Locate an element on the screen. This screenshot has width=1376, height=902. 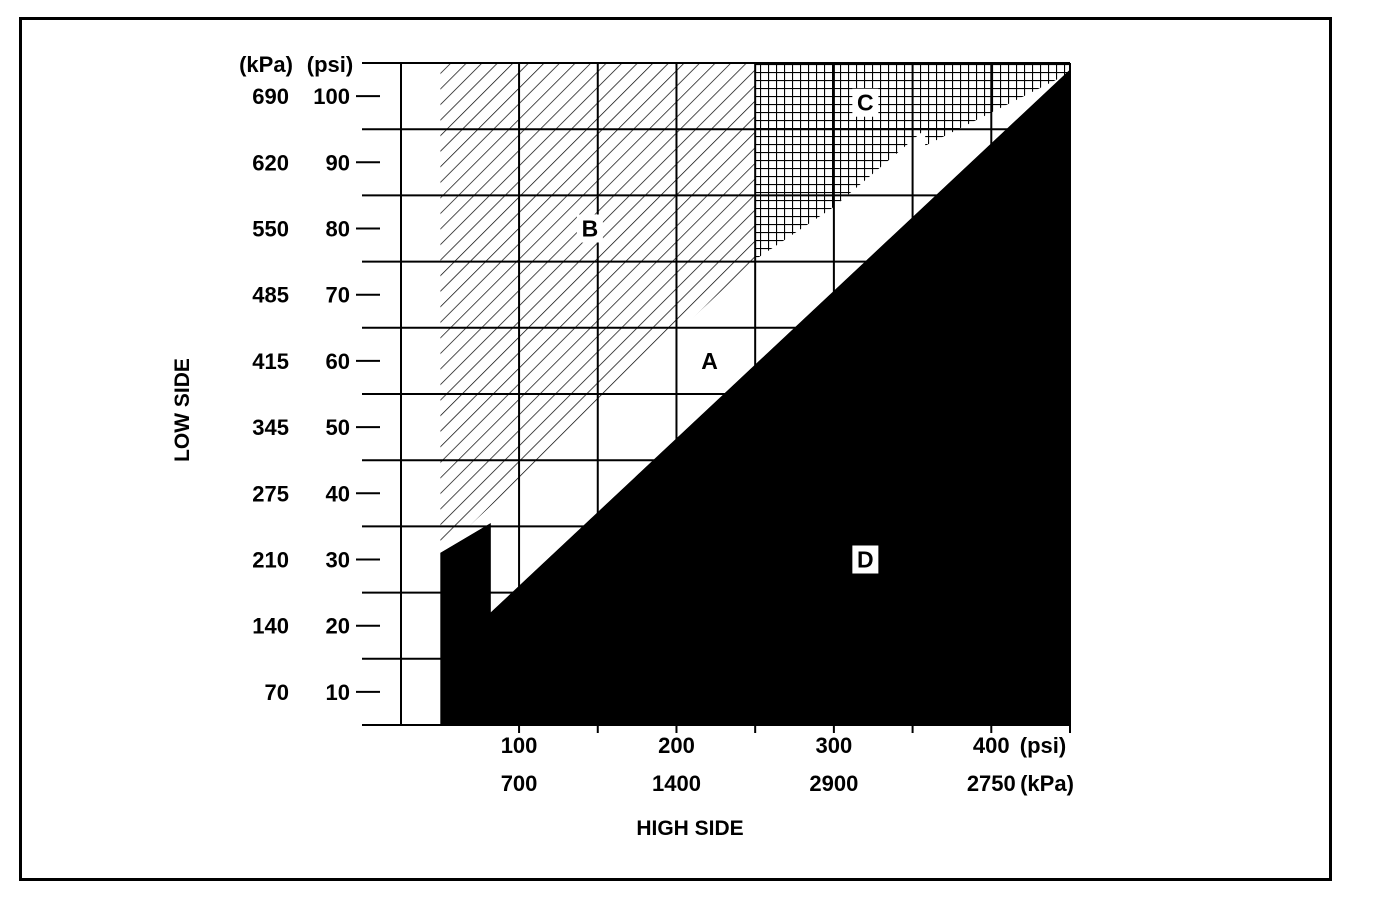
y-tick-label-kpa: 210 is located at coordinates (270, 560).